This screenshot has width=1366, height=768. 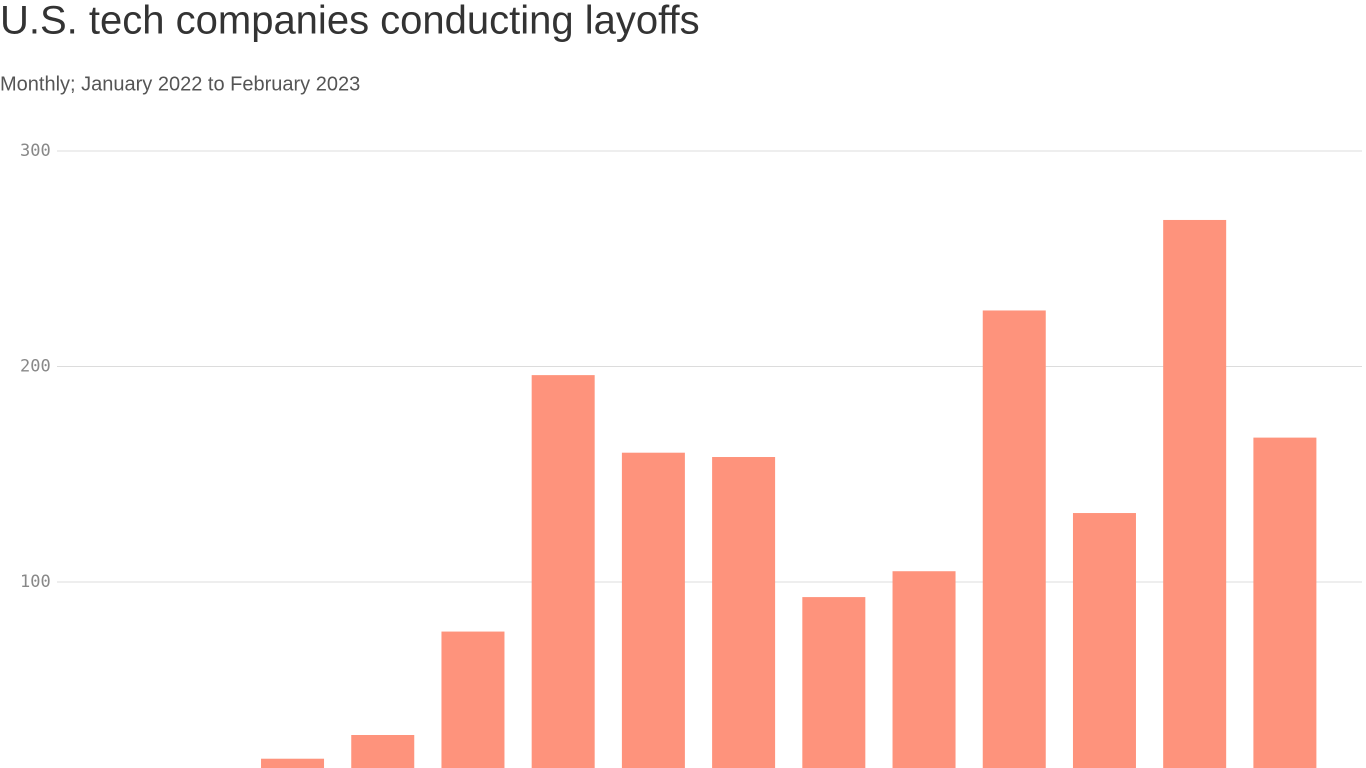 I want to click on chart-title: U.S. tech companies conducting layoffs, so click(x=350, y=21).